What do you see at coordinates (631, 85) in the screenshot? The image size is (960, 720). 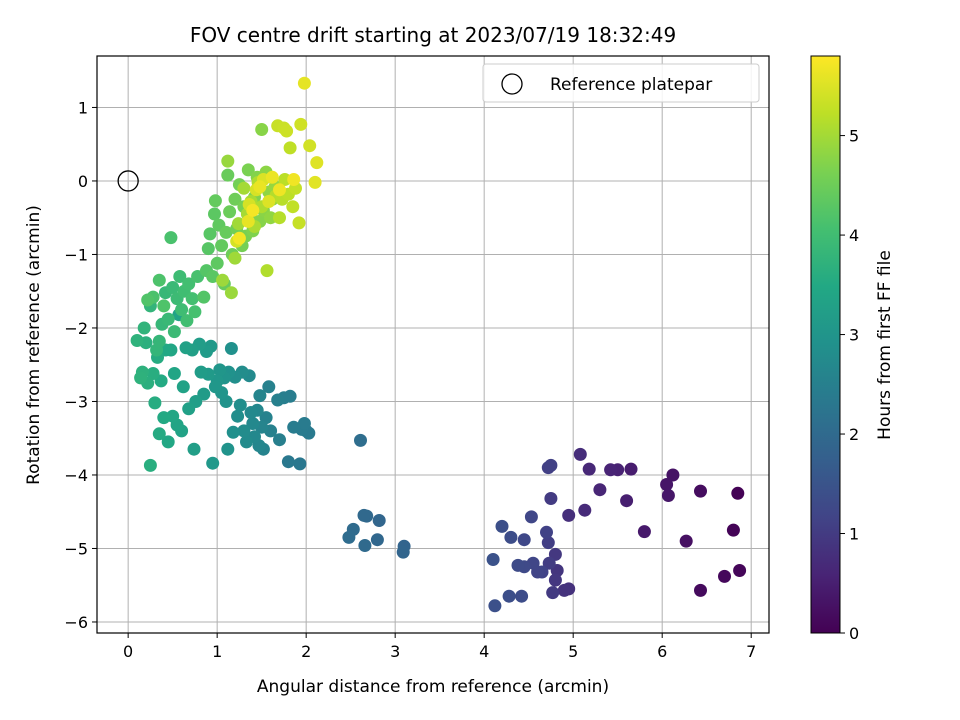 I see `legend-label-reference-platepar: Reference platepar` at bounding box center [631, 85].